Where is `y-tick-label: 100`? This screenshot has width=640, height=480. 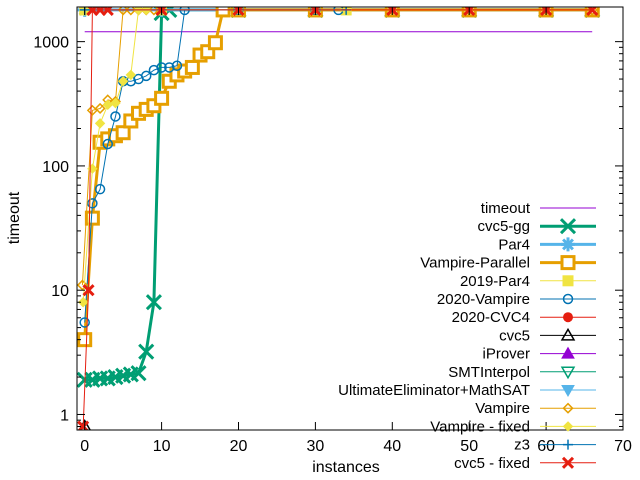 y-tick-label: 100 is located at coordinates (55, 167).